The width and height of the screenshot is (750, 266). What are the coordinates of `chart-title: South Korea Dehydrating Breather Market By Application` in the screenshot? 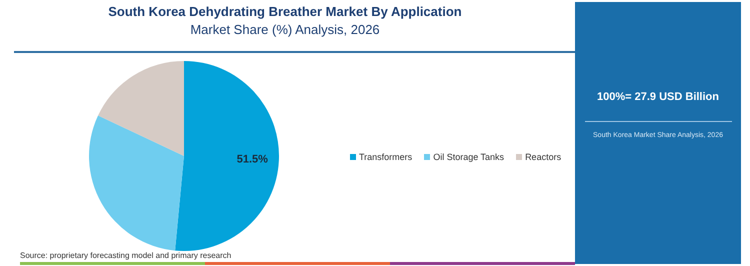 It's located at (285, 11).